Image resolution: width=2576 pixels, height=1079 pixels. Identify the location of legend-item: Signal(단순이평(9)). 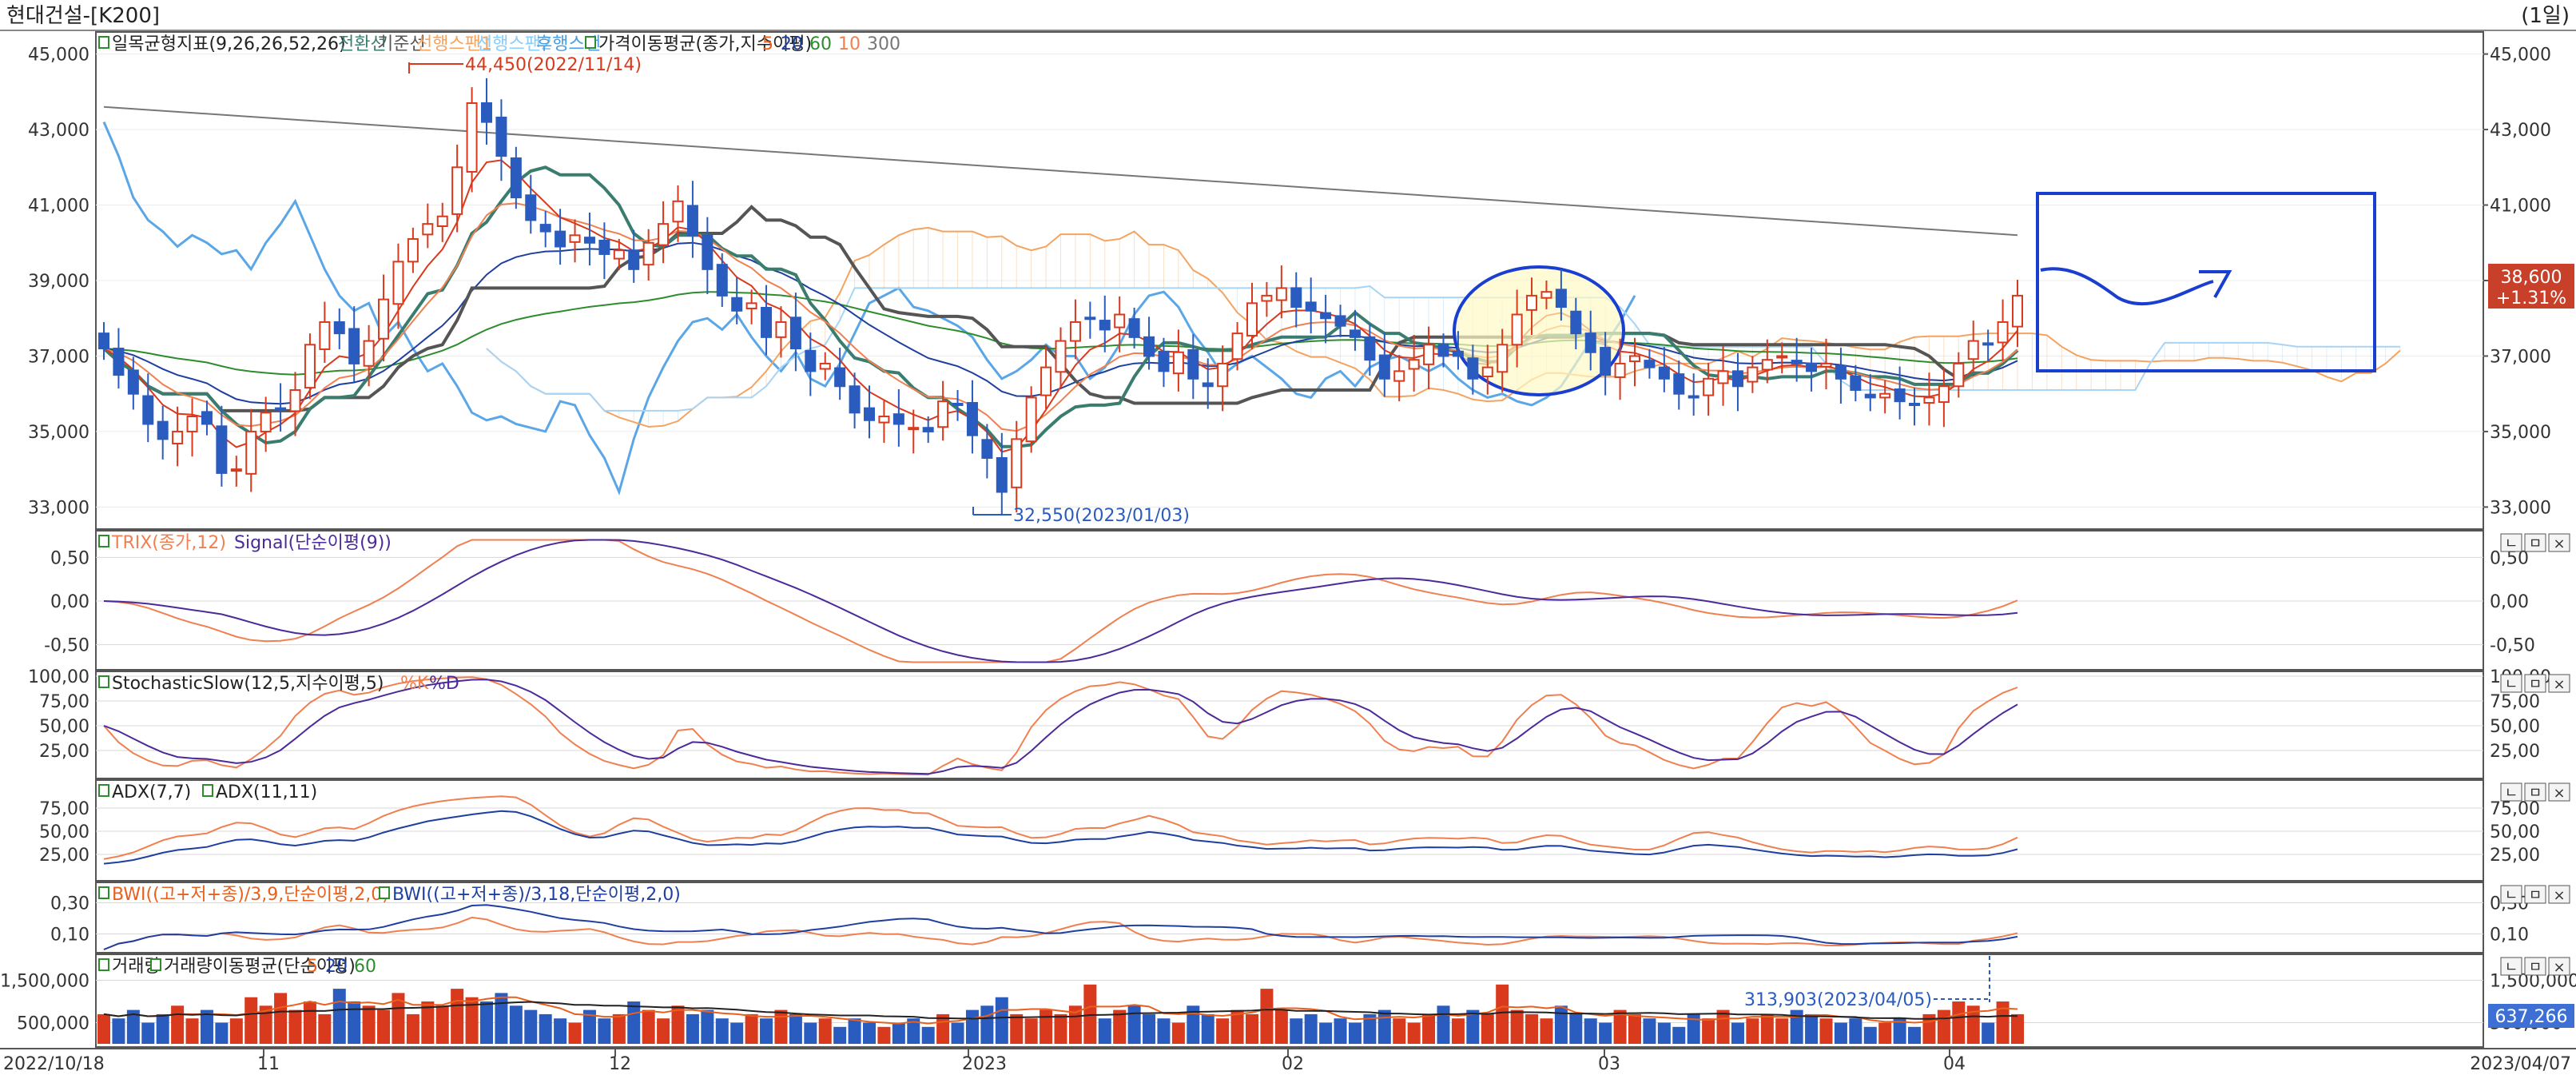
(313, 543).